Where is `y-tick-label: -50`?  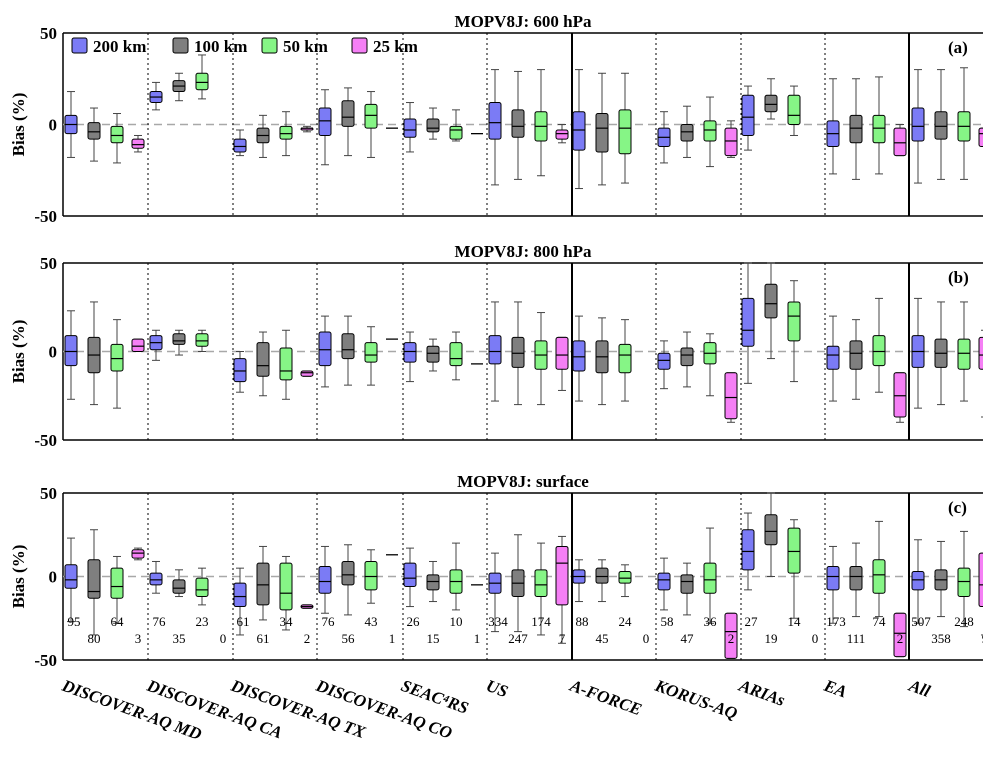
y-tick-label: -50 is located at coordinates (45, 660).